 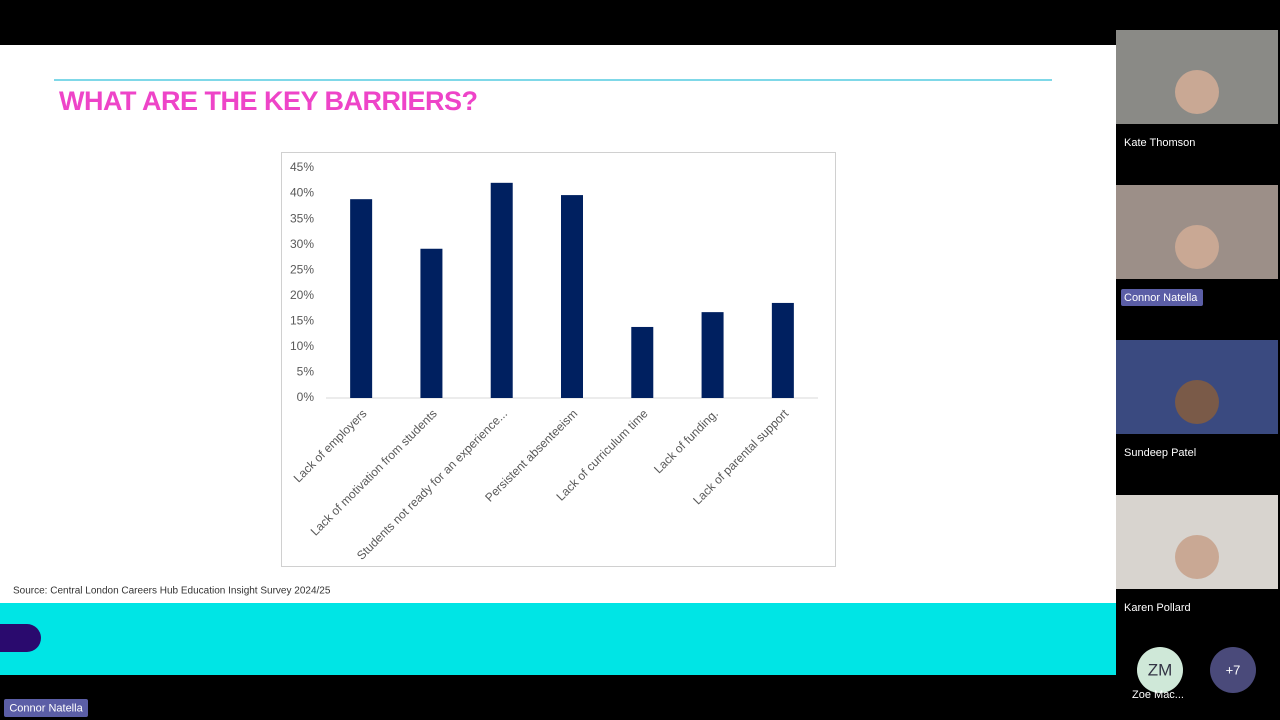 What do you see at coordinates (302, 346) in the screenshot?
I see `y-tick-label: 10%` at bounding box center [302, 346].